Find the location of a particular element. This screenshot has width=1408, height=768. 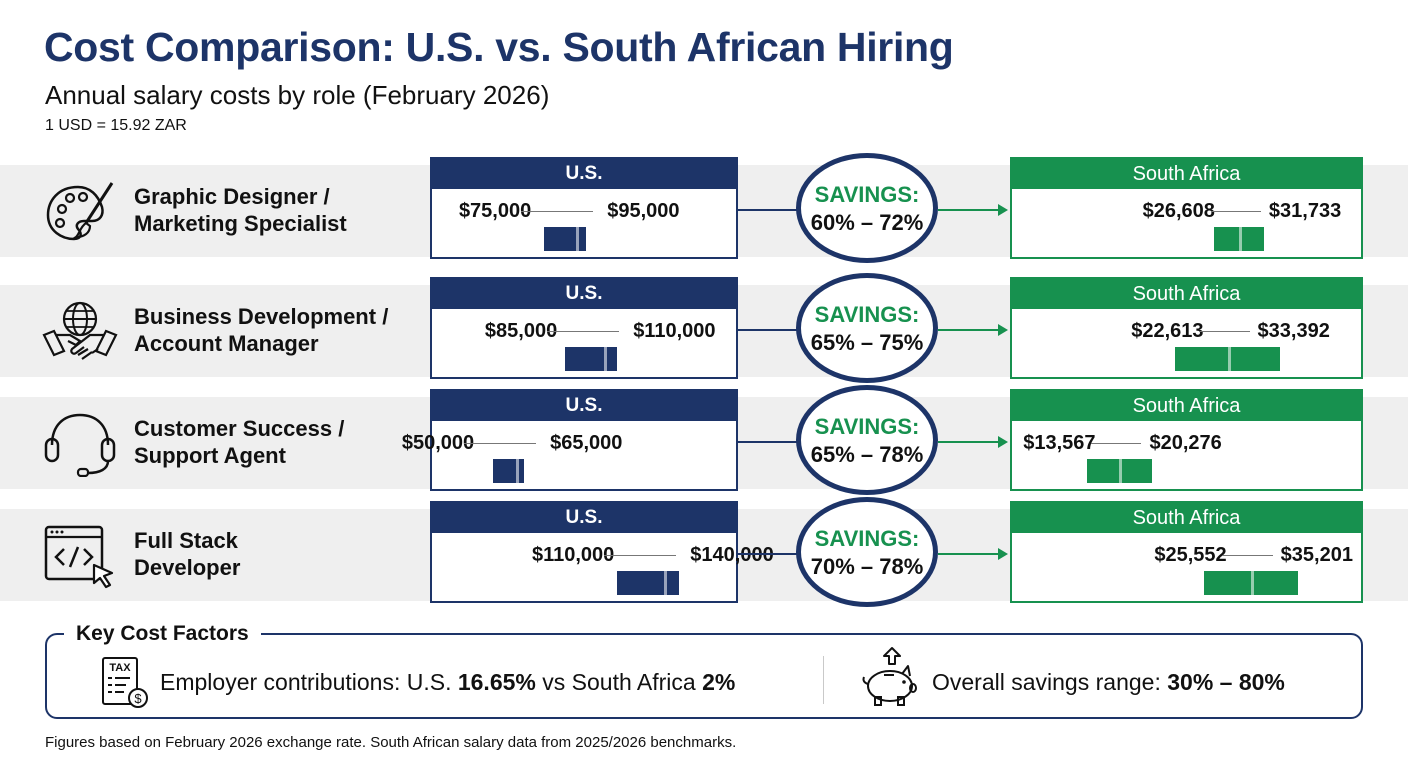

role-label-line1: Customer Success / is located at coordinates (239, 428).